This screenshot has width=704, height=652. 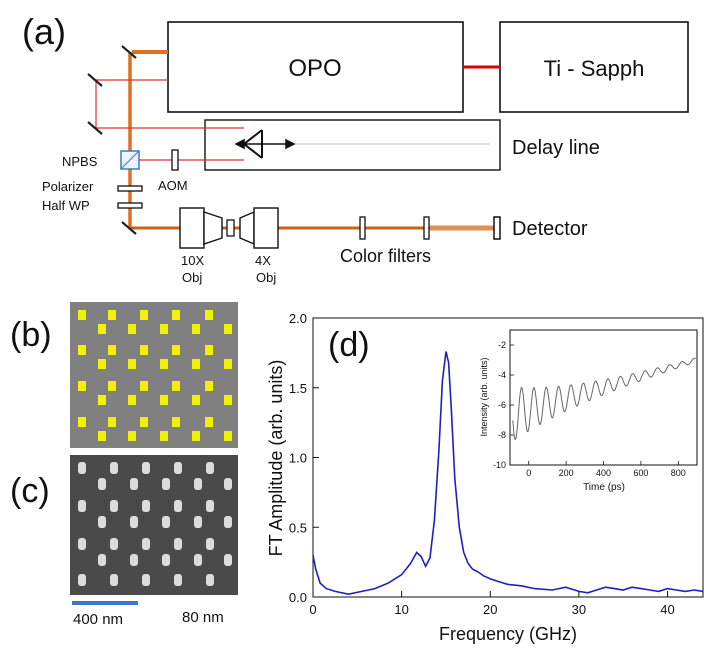 I want to click on detector, so click(x=497, y=228).